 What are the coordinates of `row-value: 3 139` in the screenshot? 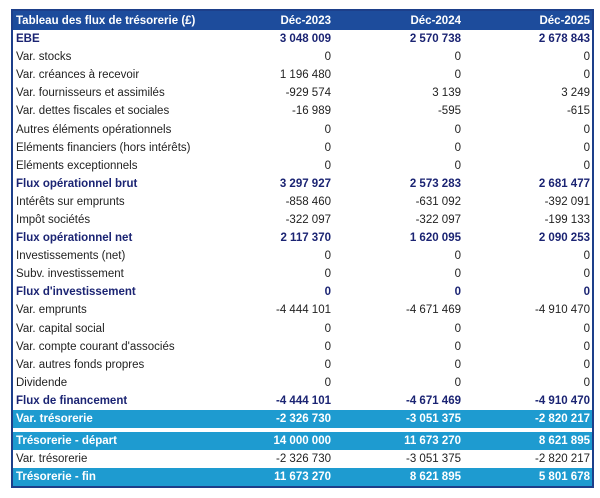 It's located at (446, 93).